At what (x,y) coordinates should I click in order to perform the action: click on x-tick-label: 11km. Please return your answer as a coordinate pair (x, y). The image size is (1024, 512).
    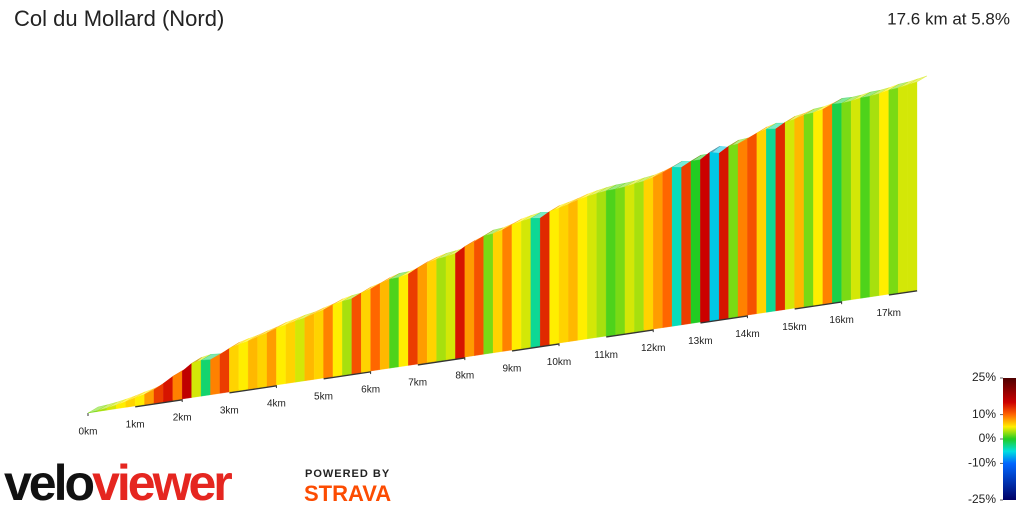
    Looking at the image, I should click on (606, 355).